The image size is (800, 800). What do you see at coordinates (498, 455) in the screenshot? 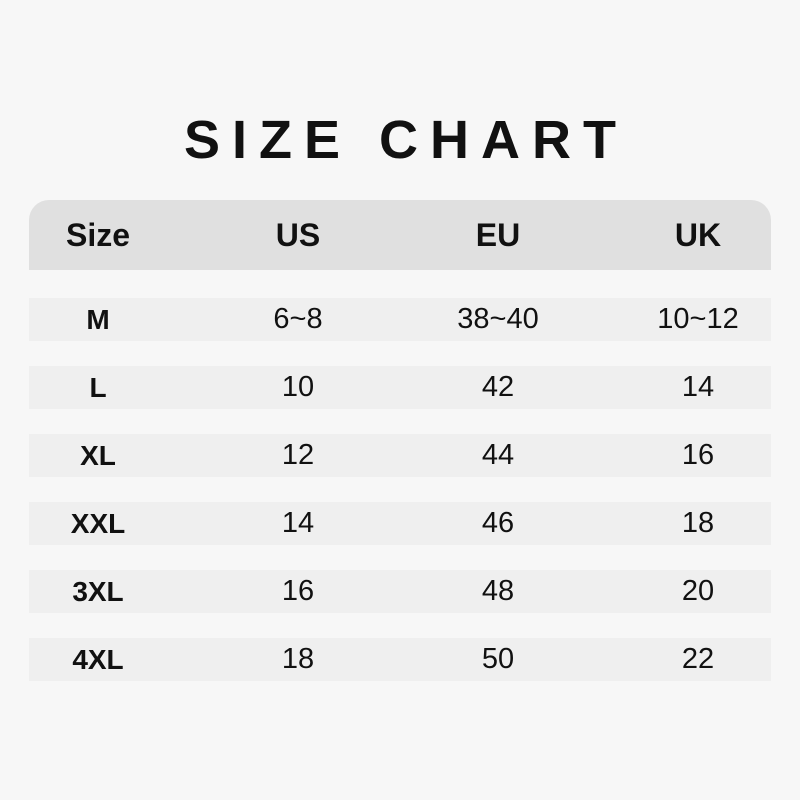
I see `cell-eu: 44` at bounding box center [498, 455].